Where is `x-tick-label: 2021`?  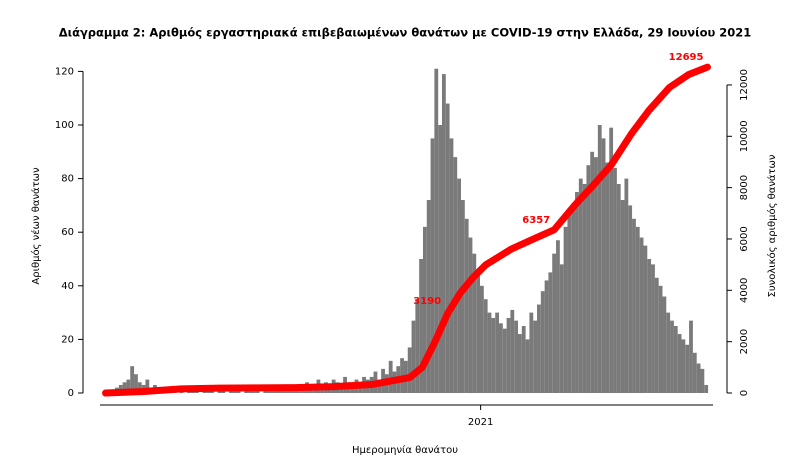 x-tick-label: 2021 is located at coordinates (480, 422).